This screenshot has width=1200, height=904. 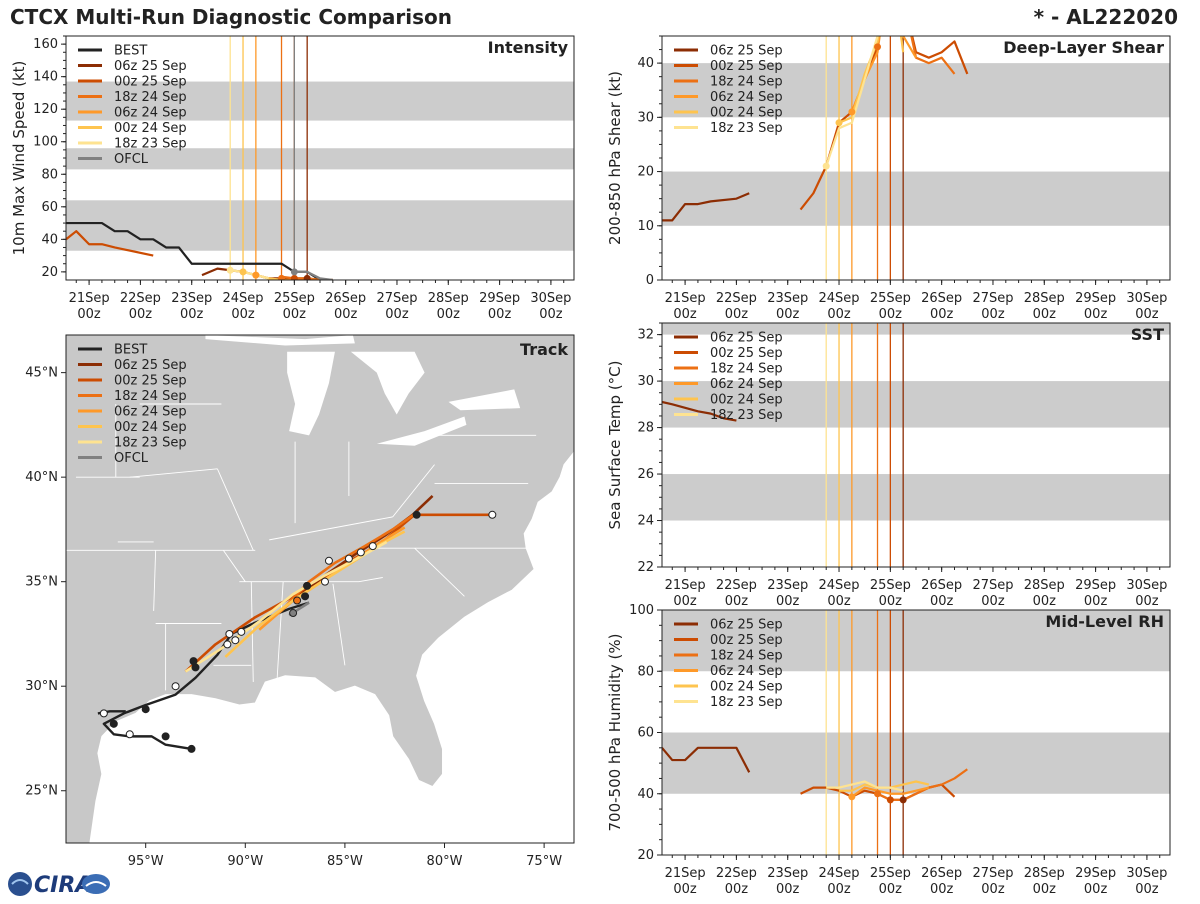 What do you see at coordinates (110, 243) in the screenshot?
I see `series-00z-25-sep` at bounding box center [110, 243].